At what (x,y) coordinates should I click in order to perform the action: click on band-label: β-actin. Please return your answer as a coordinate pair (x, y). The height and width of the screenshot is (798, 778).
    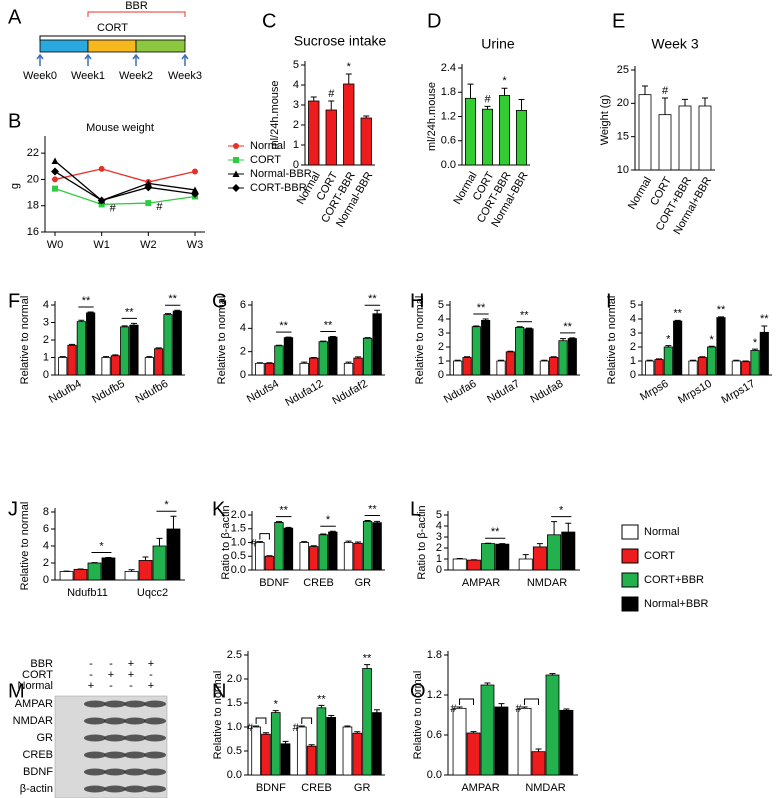
    Looking at the image, I should click on (36, 789).